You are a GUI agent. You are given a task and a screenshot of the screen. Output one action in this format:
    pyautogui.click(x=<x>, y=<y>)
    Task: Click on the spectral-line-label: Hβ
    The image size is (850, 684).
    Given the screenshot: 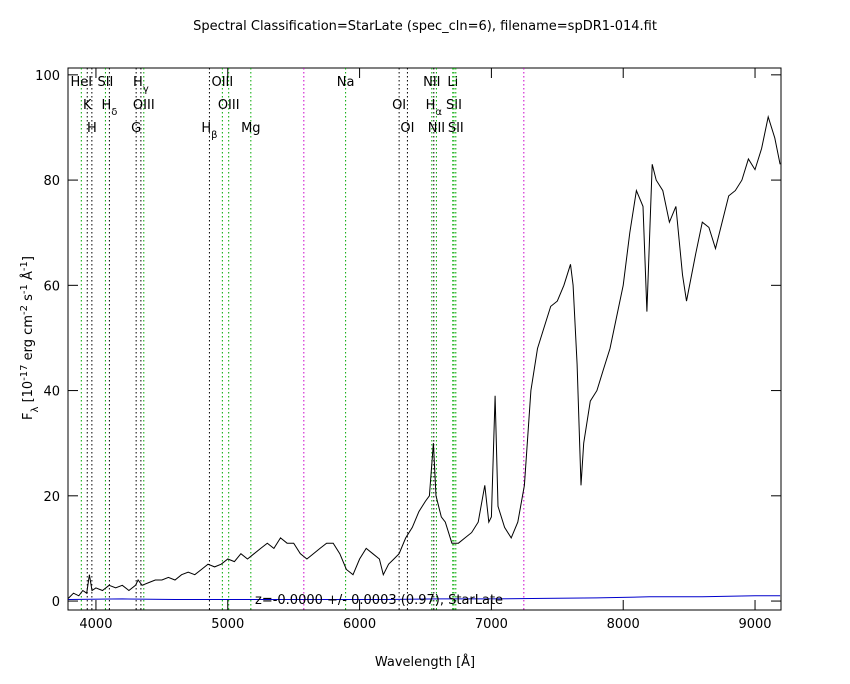 What is the action you would take?
    pyautogui.click(x=209, y=131)
    